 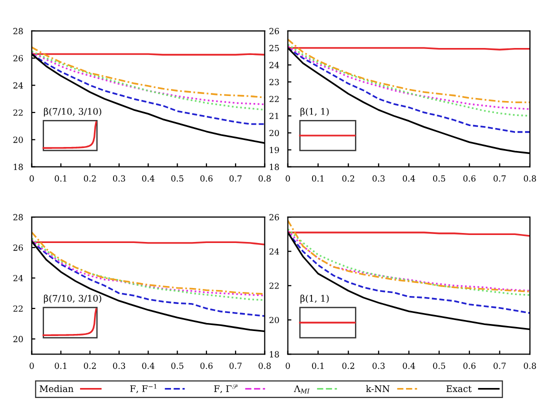 I want to click on legend-label: Λ$_{MI}$, so click(x=302, y=389).